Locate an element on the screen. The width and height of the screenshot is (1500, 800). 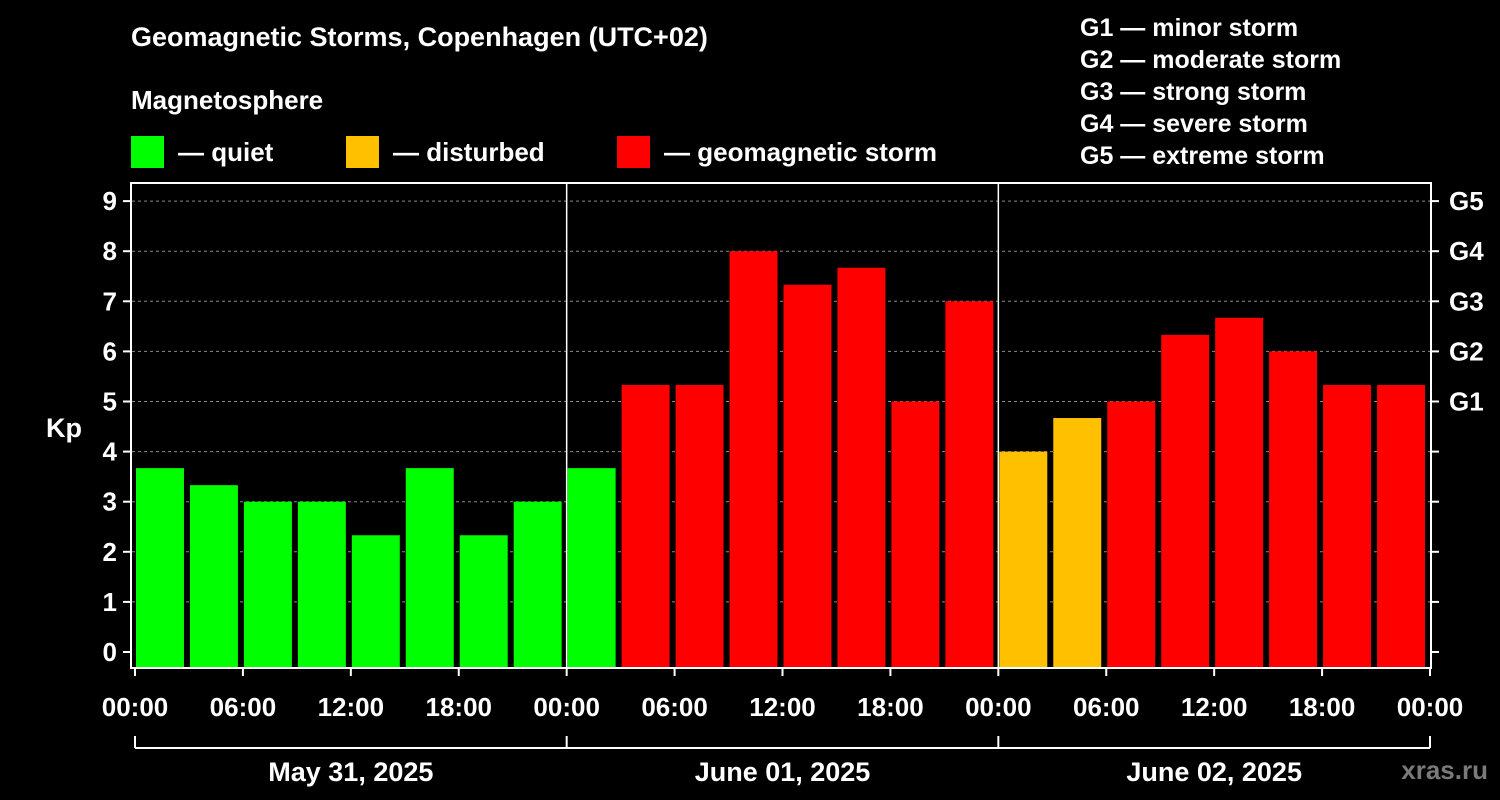
y-tick-label: 2 is located at coordinates (110, 552).